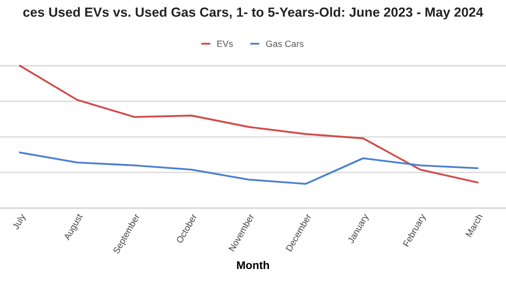  What do you see at coordinates (253, 13) in the screenshot?
I see `chart-title: ces Used EVs vs. Used Gas Cars, 1- to 5-Years-Old: June 2023 - May 2024` at bounding box center [253, 13].